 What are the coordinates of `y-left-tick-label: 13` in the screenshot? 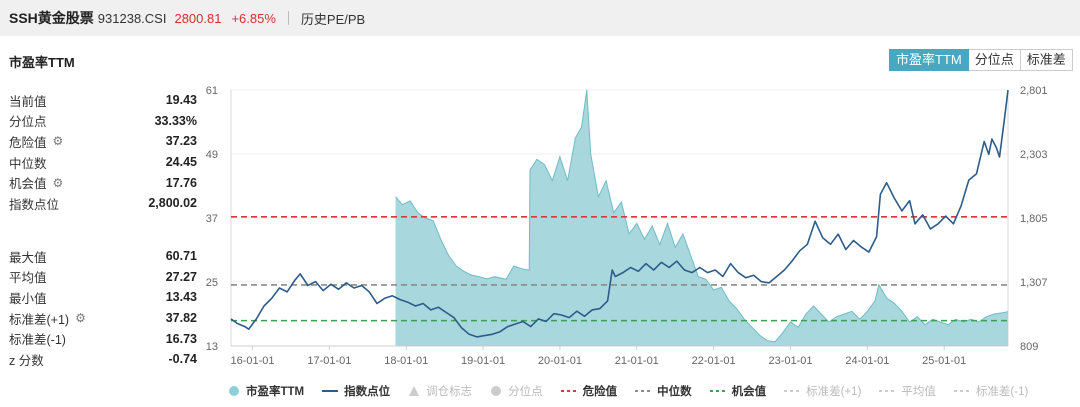 It's located at (212, 347).